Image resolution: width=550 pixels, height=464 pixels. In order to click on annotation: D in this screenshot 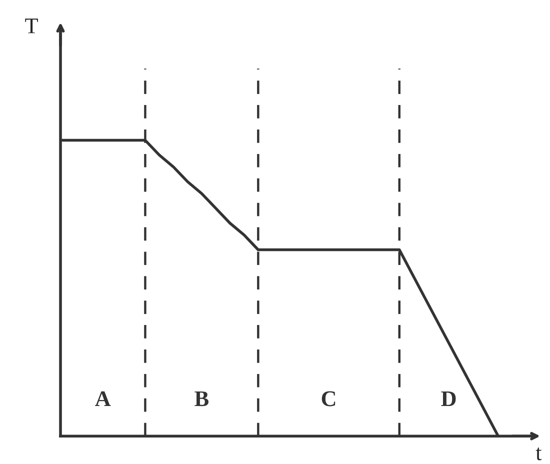, I will do `click(448, 398)`.